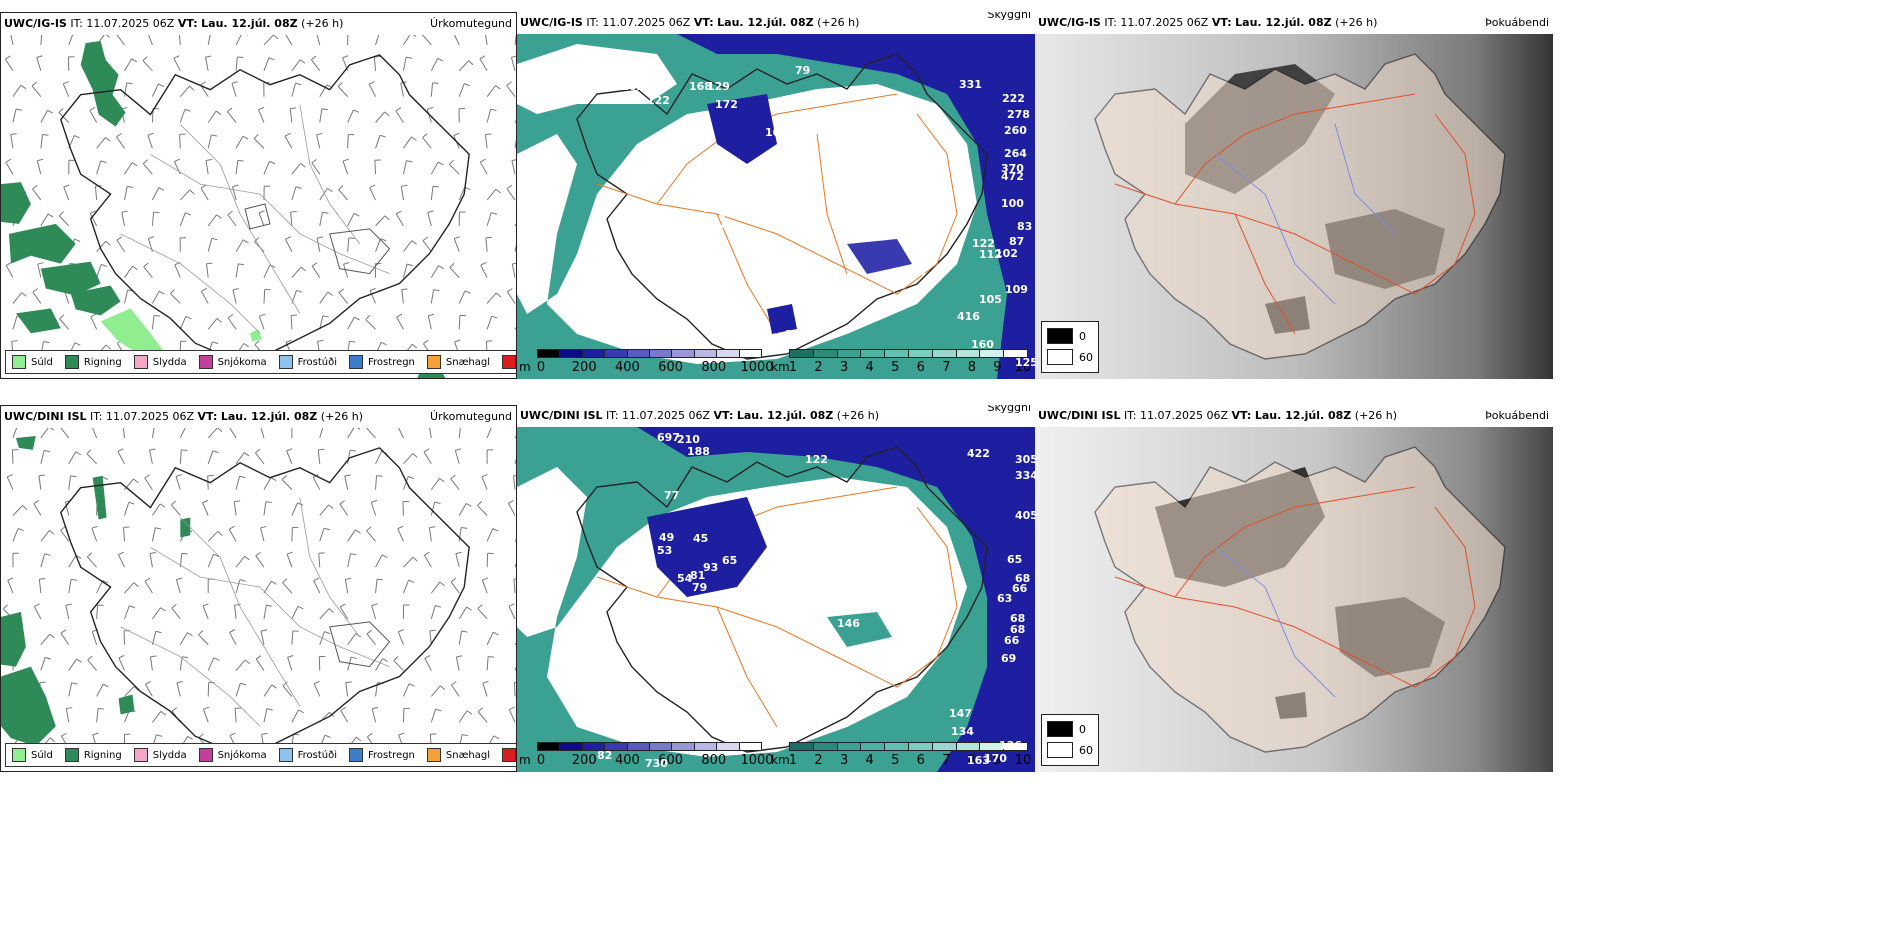 This screenshot has width=1900, height=950. Describe the element at coordinates (1295, 214) in the screenshot. I see `roads-rivers` at that location.